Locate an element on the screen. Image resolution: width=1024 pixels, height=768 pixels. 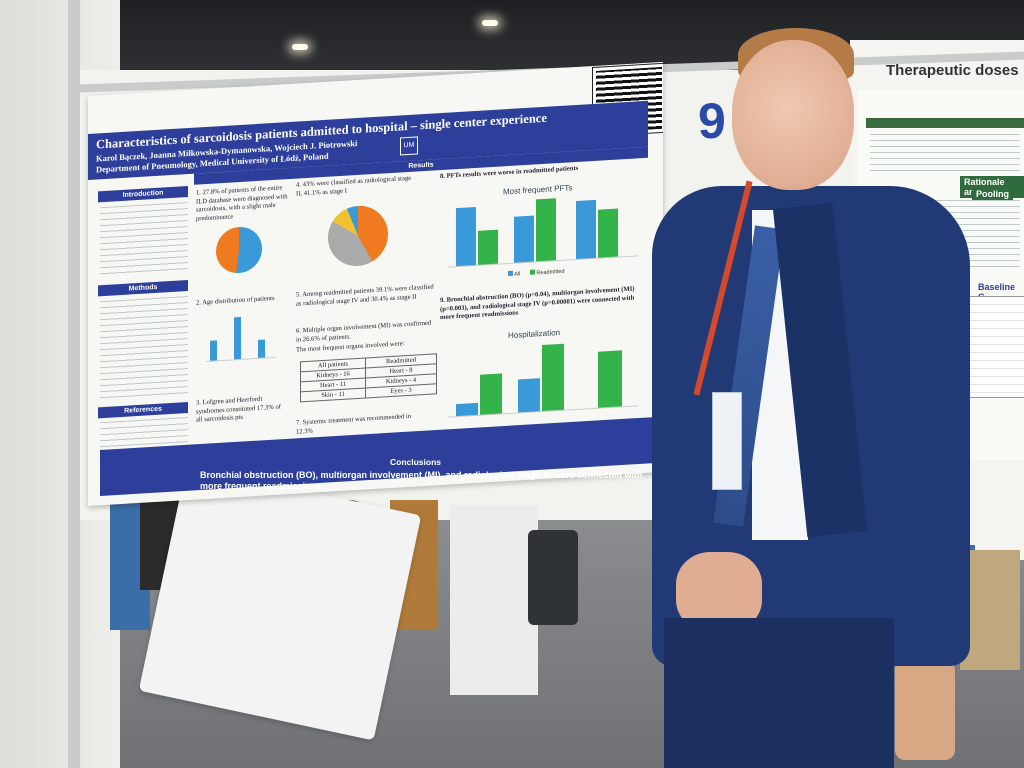
university-logo-icon: UM is located at coordinates (409, 146).